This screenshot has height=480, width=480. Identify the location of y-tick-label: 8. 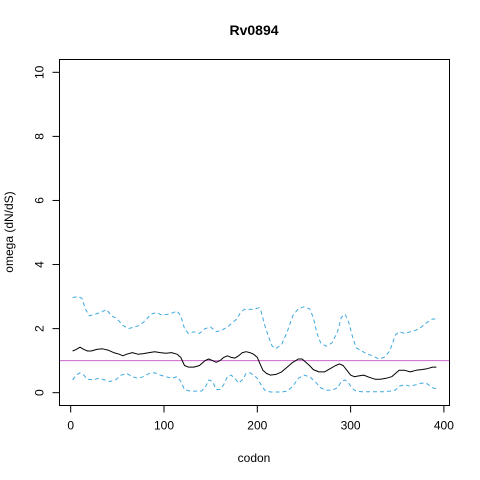
(40, 136).